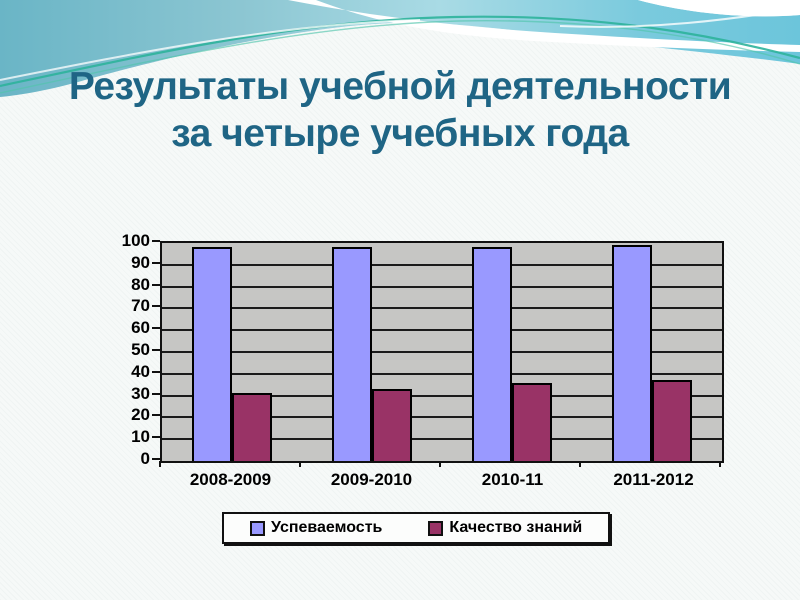 Image resolution: width=800 pixels, height=600 pixels. What do you see at coordinates (442, 480) in the screenshot?
I see `x-axis-labels: 2008-2009 2009-2010 2010-11 2011-2012` at bounding box center [442, 480].